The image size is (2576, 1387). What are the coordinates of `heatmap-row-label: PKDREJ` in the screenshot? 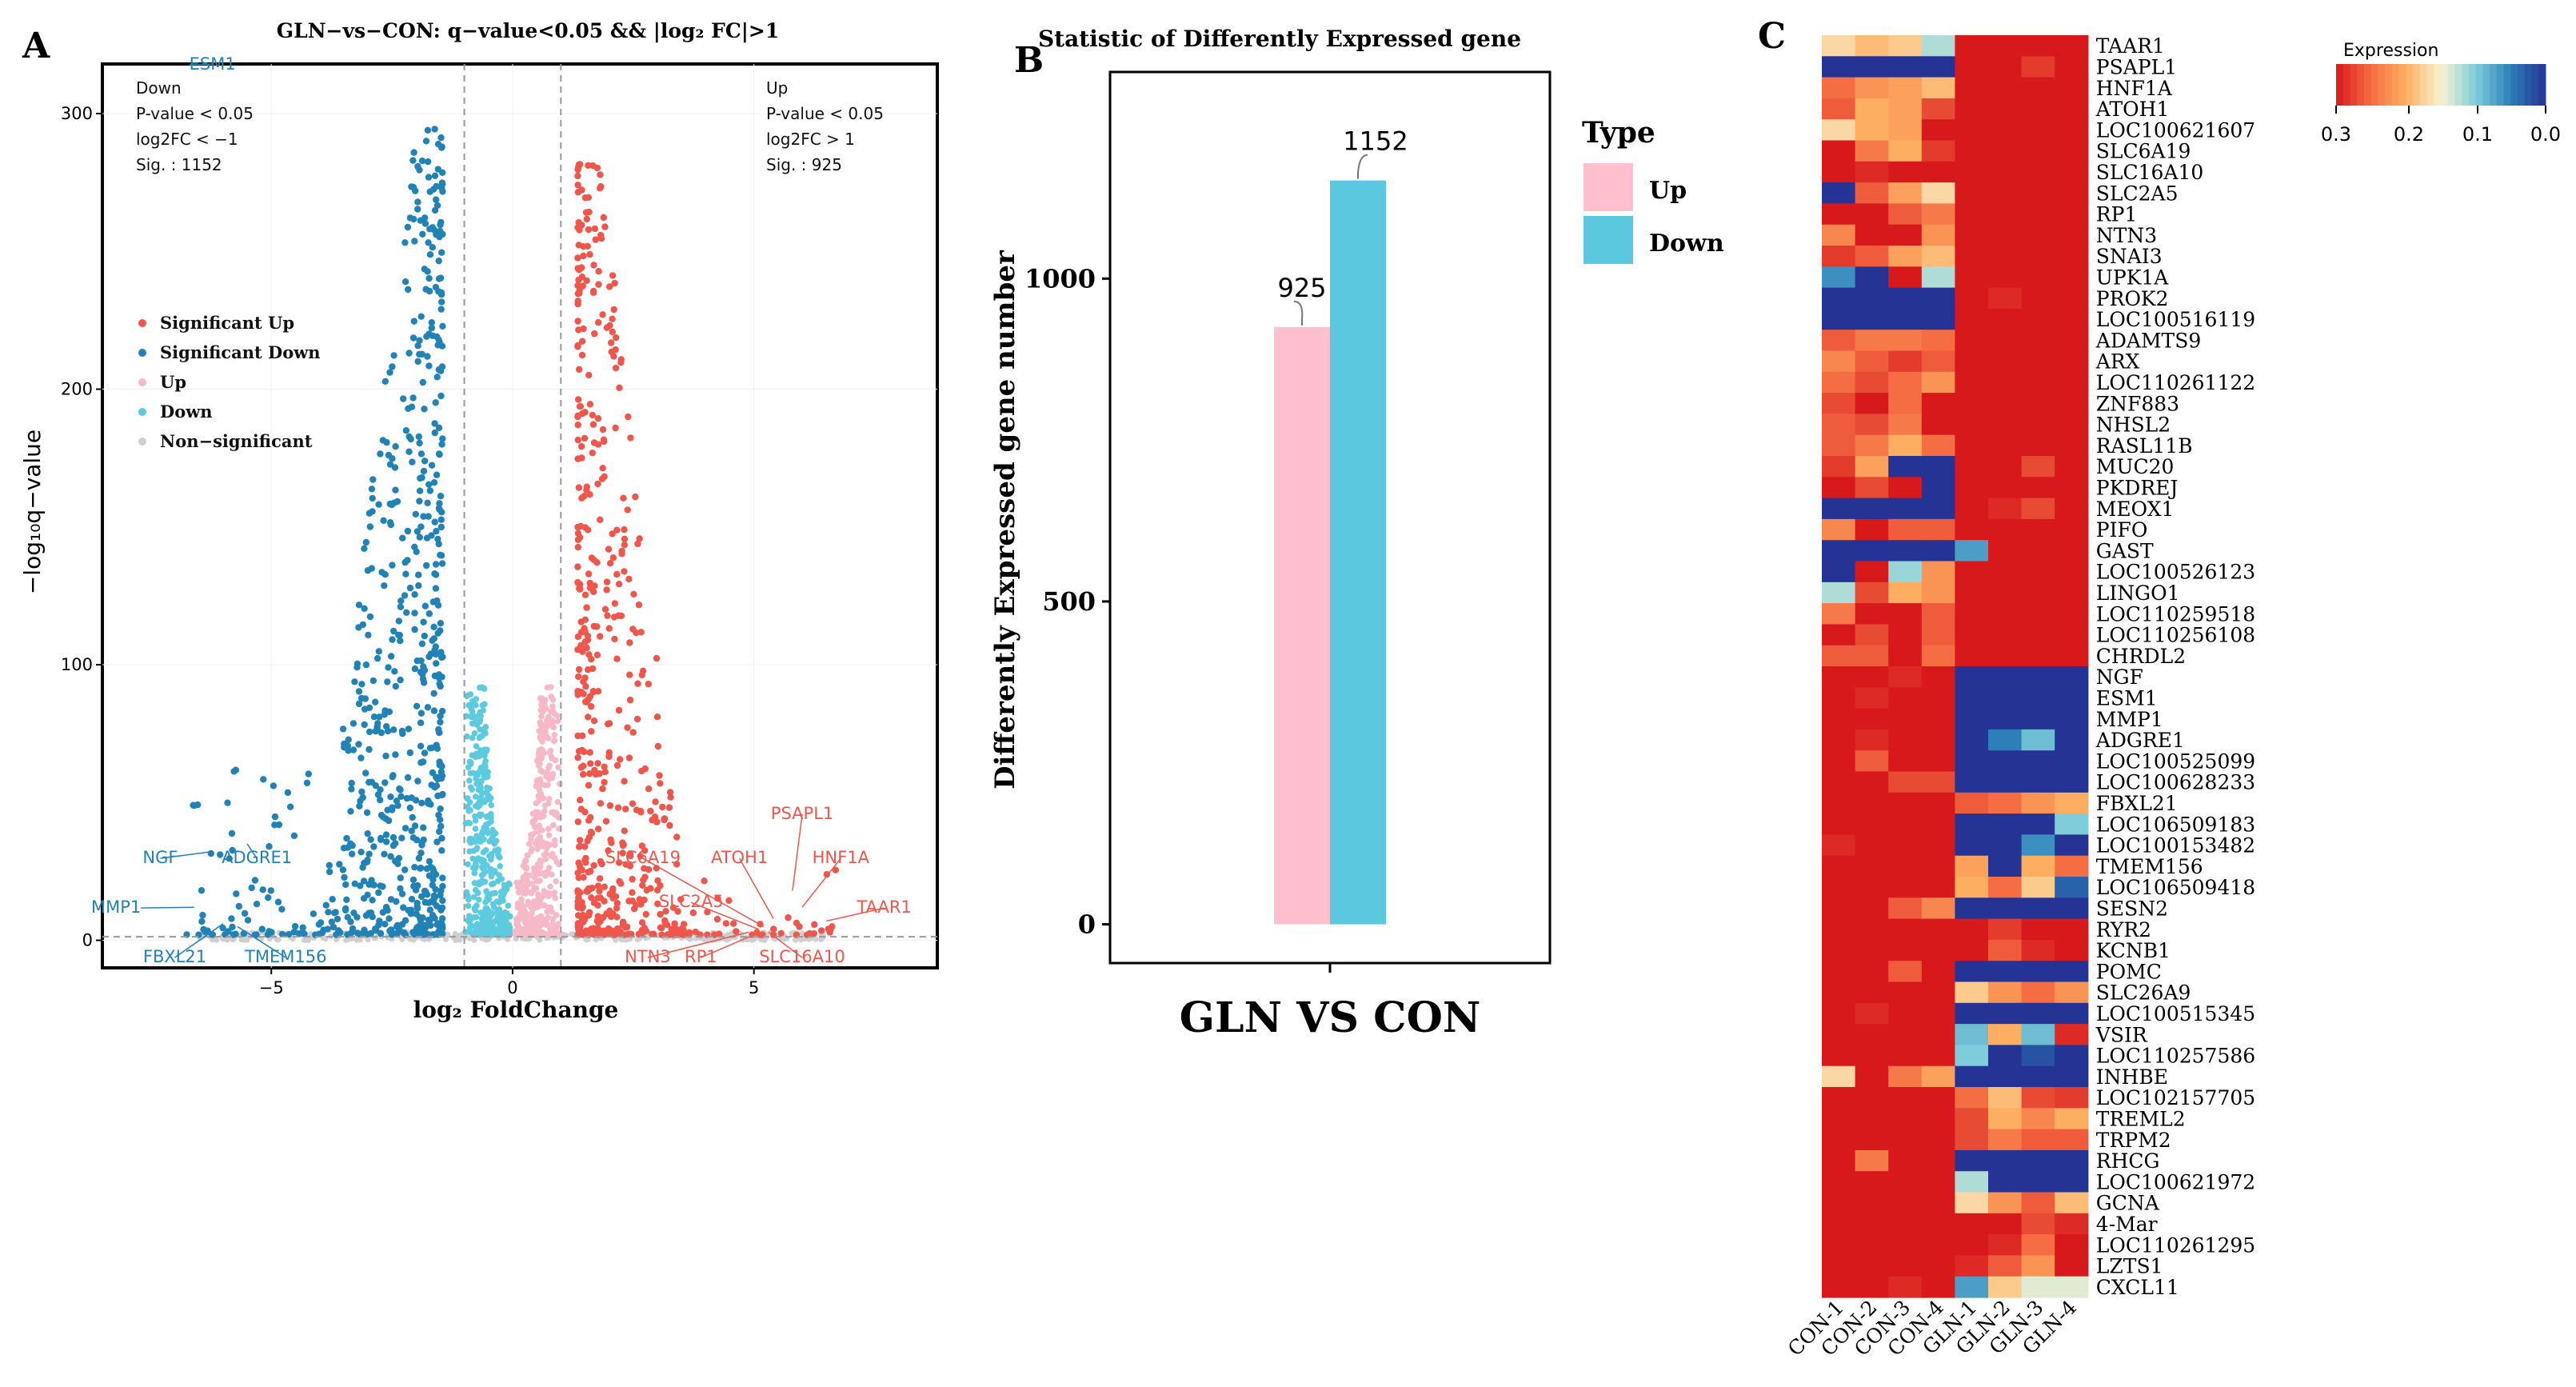 It's located at (2137, 487).